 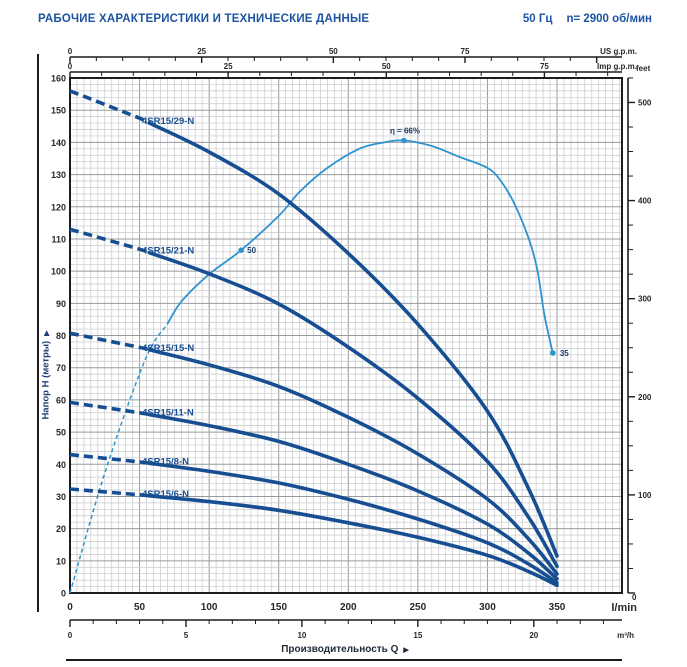 I want to click on axis-arrow-icon: ▶, so click(x=406, y=650).